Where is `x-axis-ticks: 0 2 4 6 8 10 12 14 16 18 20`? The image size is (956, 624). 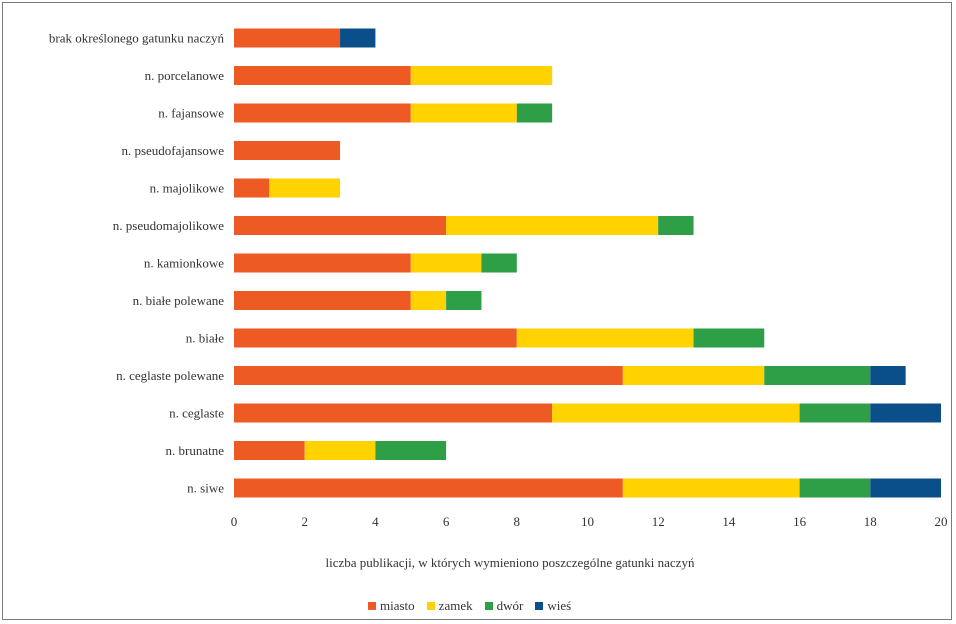 x-axis-ticks: 0 2 4 6 8 10 12 14 16 18 20 is located at coordinates (589, 521).